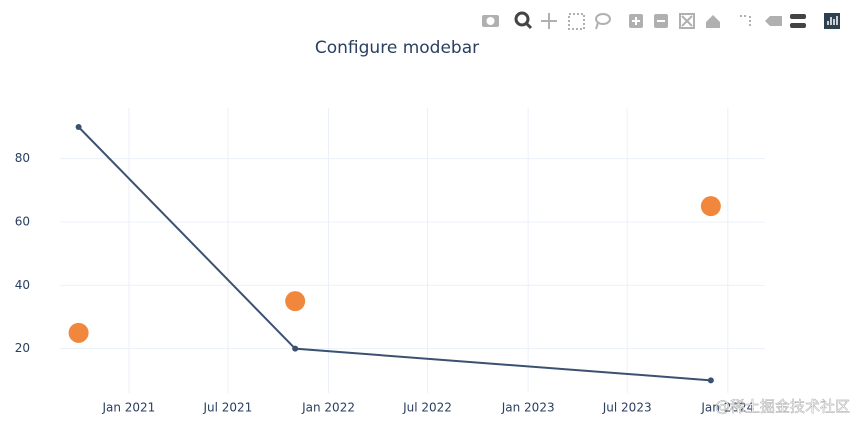 The width and height of the screenshot is (855, 423). Describe the element at coordinates (22, 222) in the screenshot. I see `y-tick-label: 60` at that location.